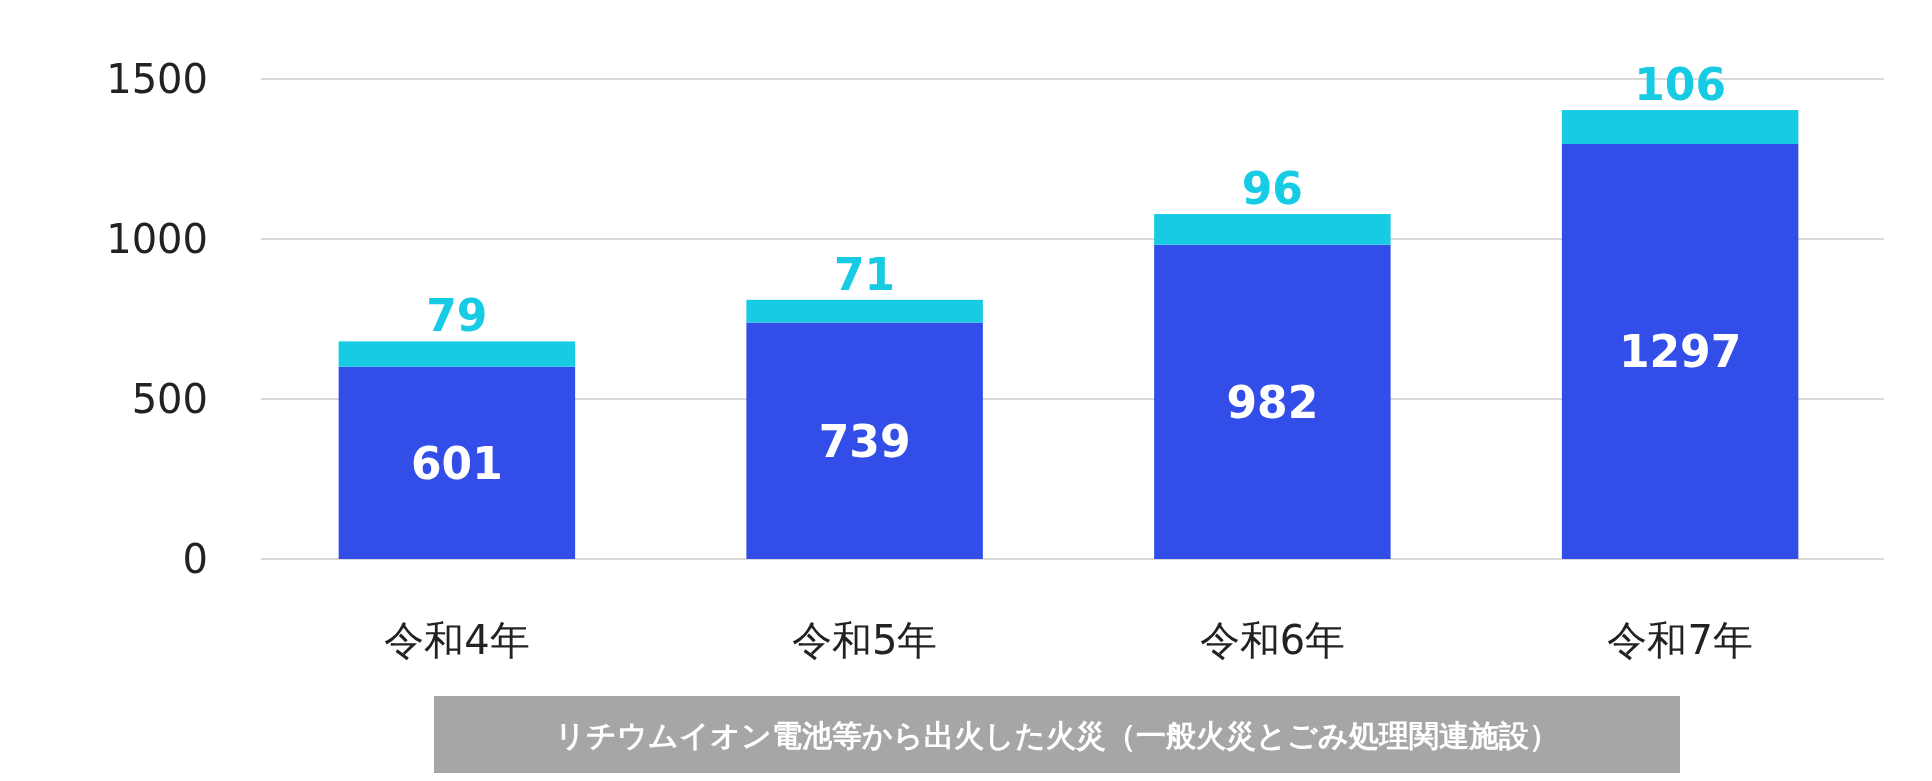 The width and height of the screenshot is (1932, 781). I want to click on y-tick-label: 0, so click(195, 559).